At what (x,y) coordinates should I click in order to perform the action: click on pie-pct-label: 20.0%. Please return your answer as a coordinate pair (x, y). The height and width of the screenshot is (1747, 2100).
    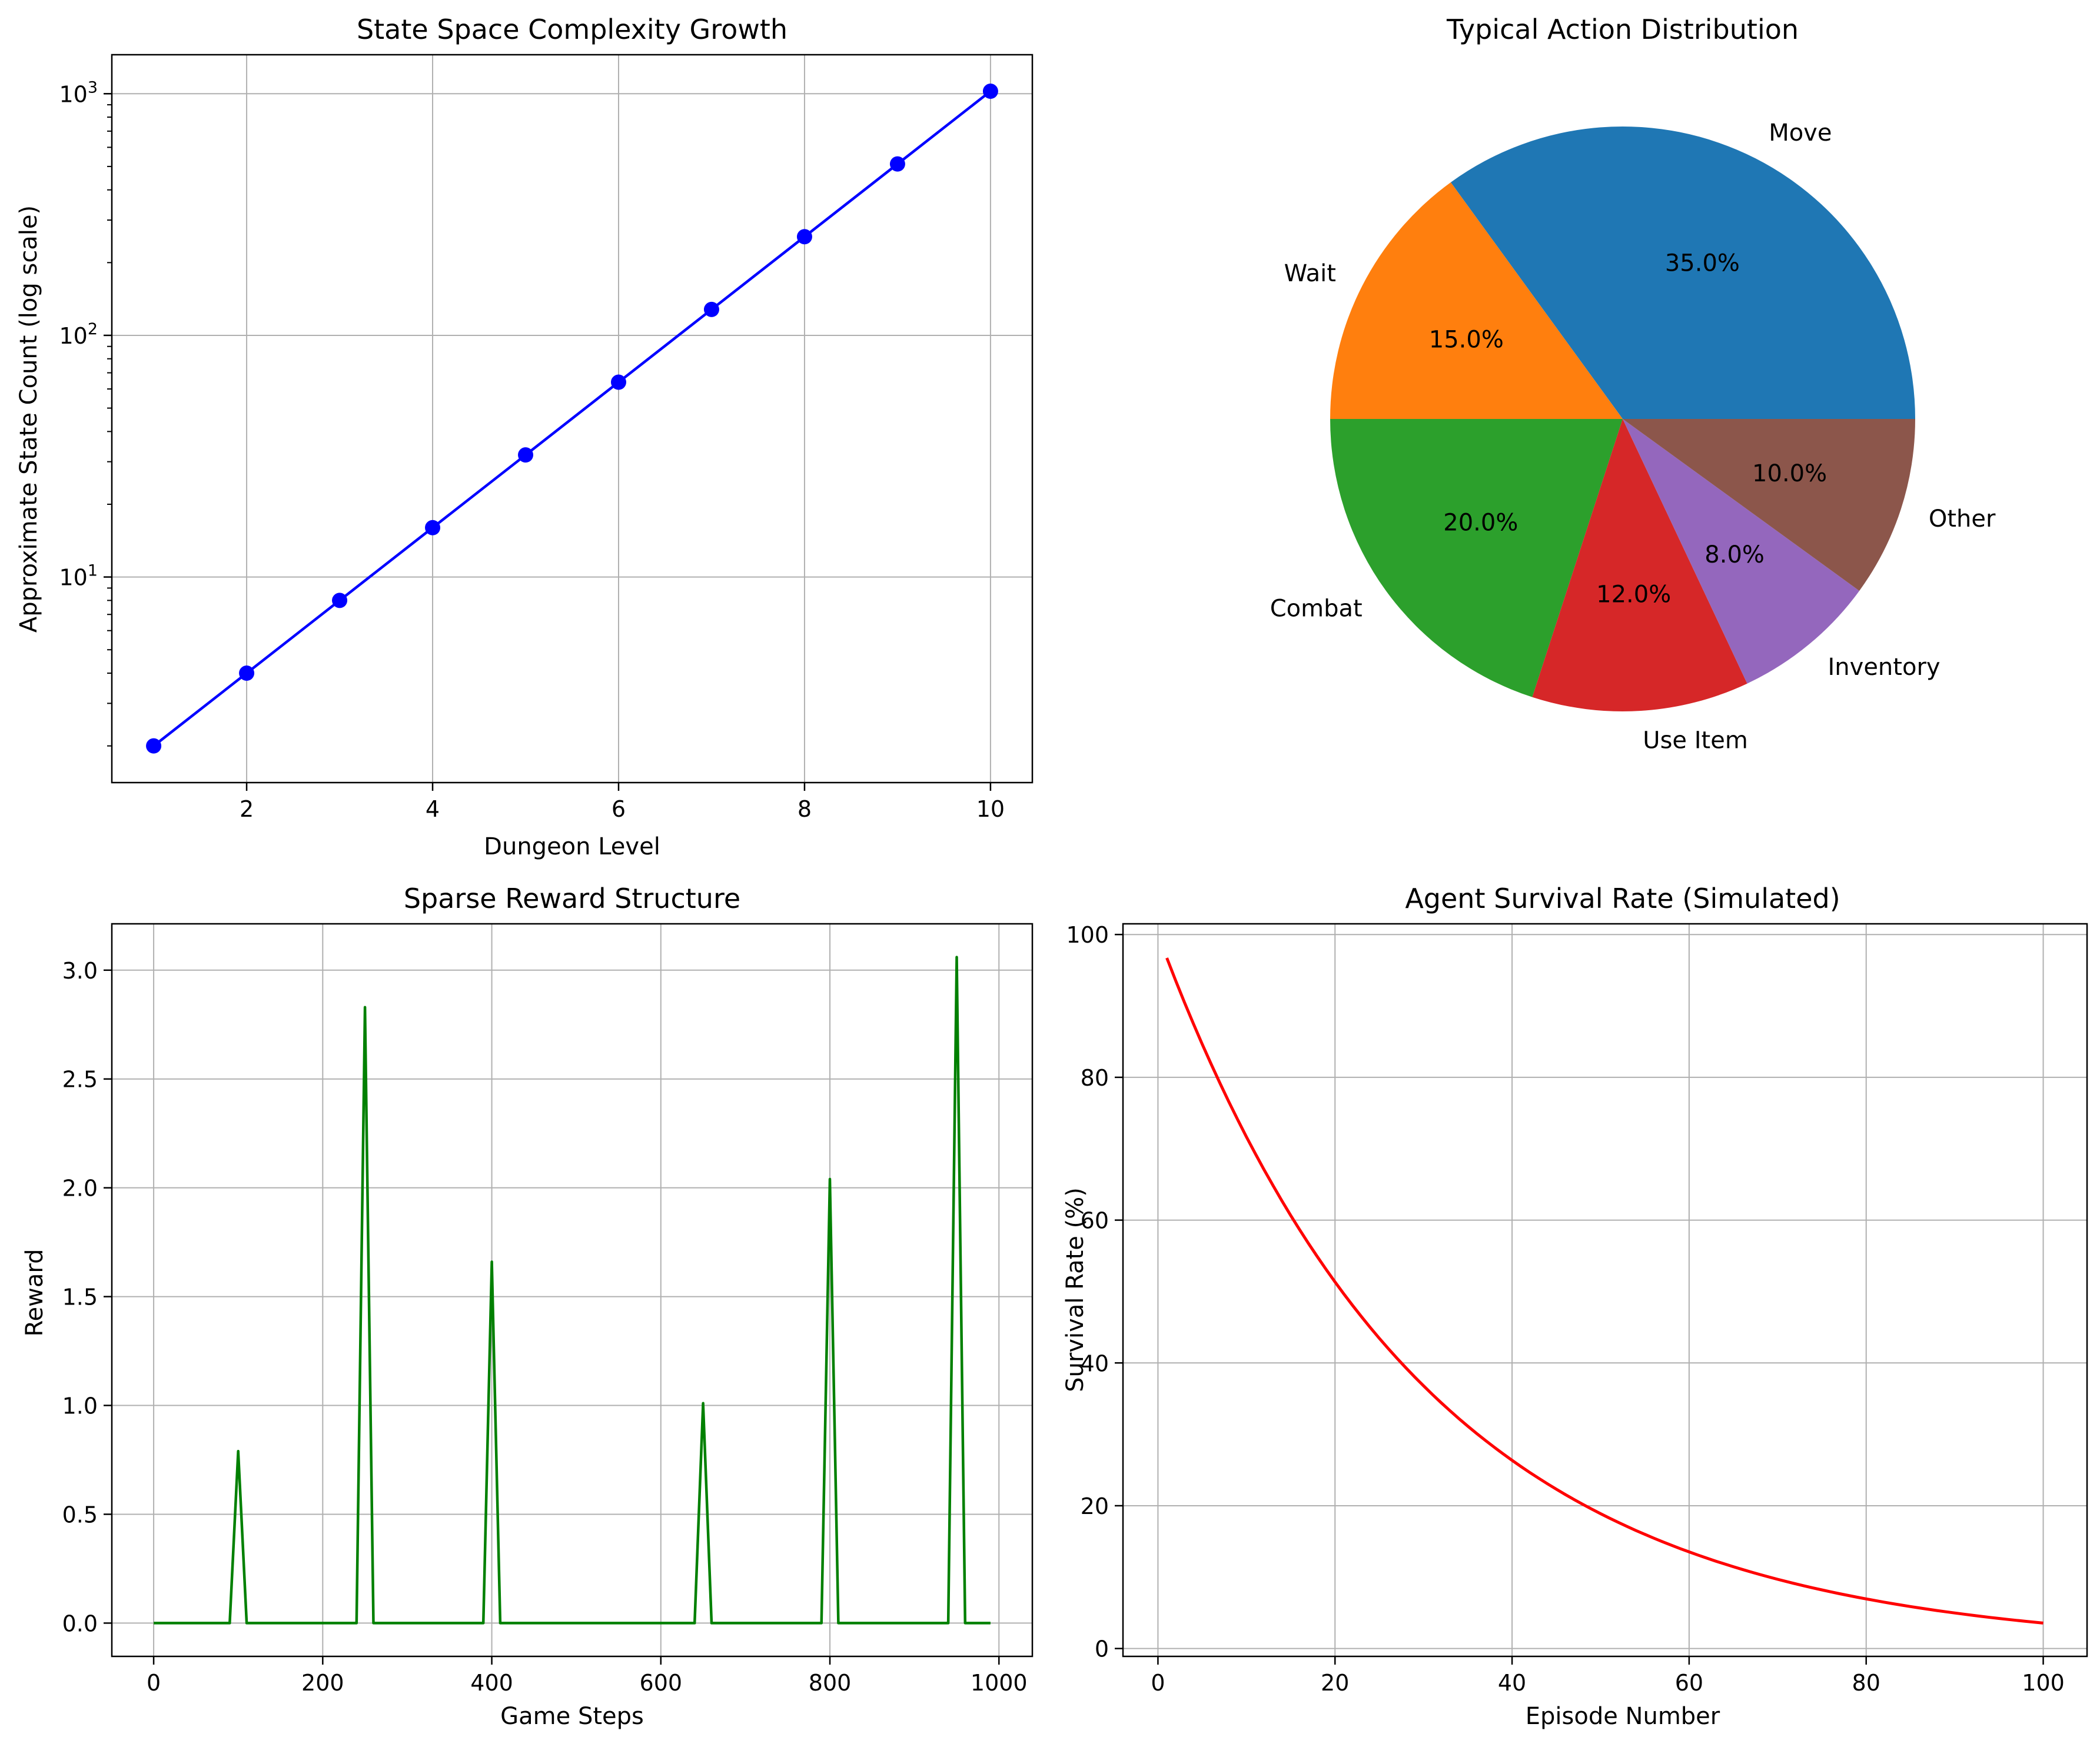
    Looking at the image, I should click on (1480, 522).